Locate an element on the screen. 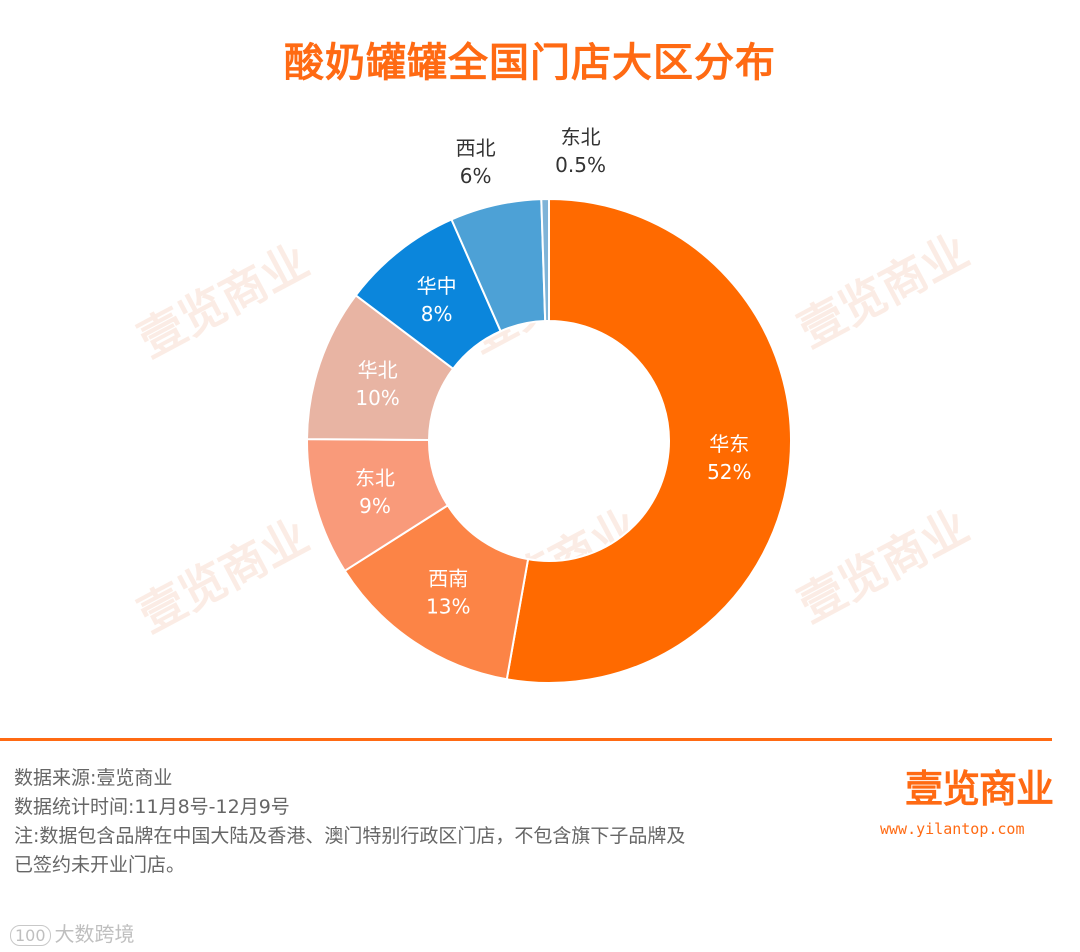 The image size is (1080, 952). brand-url: www.yilantop.com is located at coordinates (952, 829).